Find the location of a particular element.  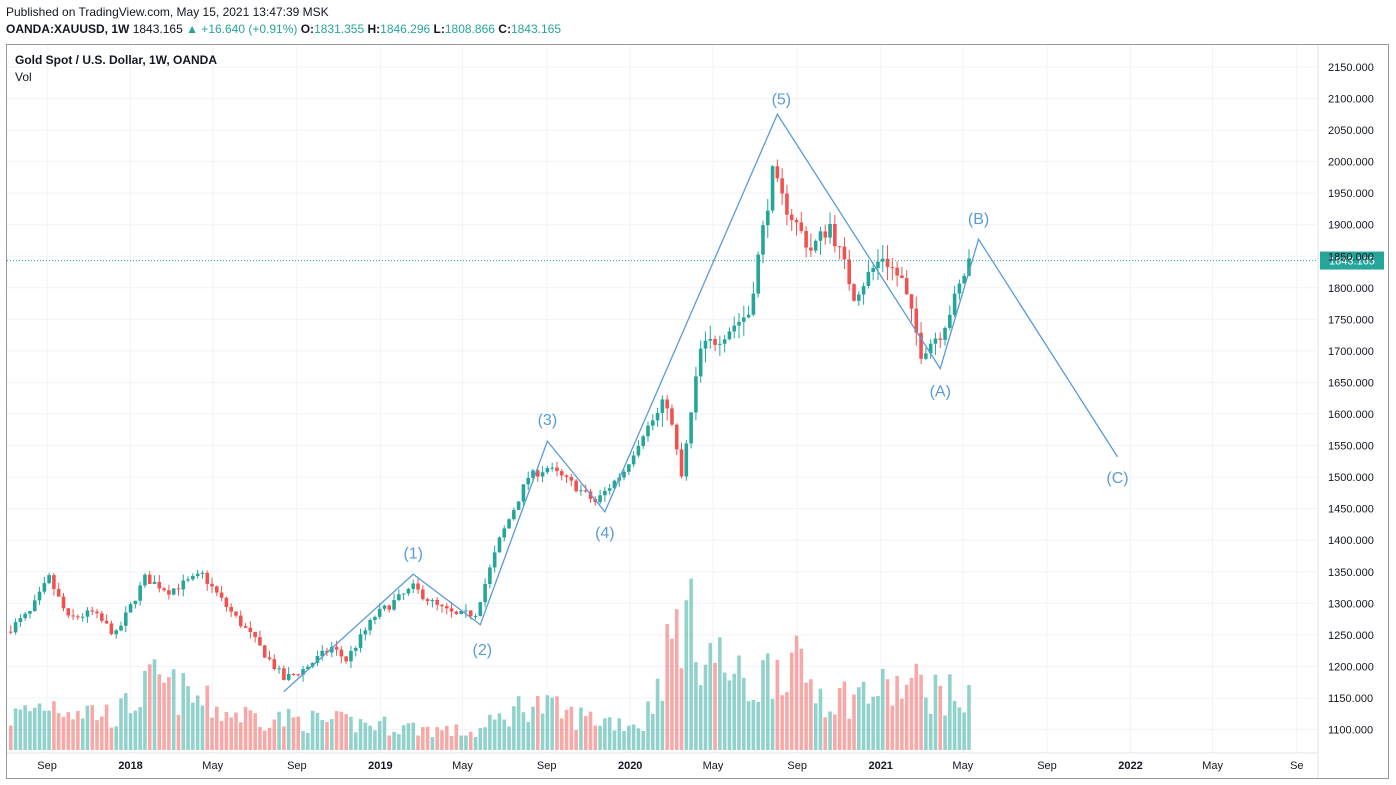

wave-label: (5) is located at coordinates (782, 99).